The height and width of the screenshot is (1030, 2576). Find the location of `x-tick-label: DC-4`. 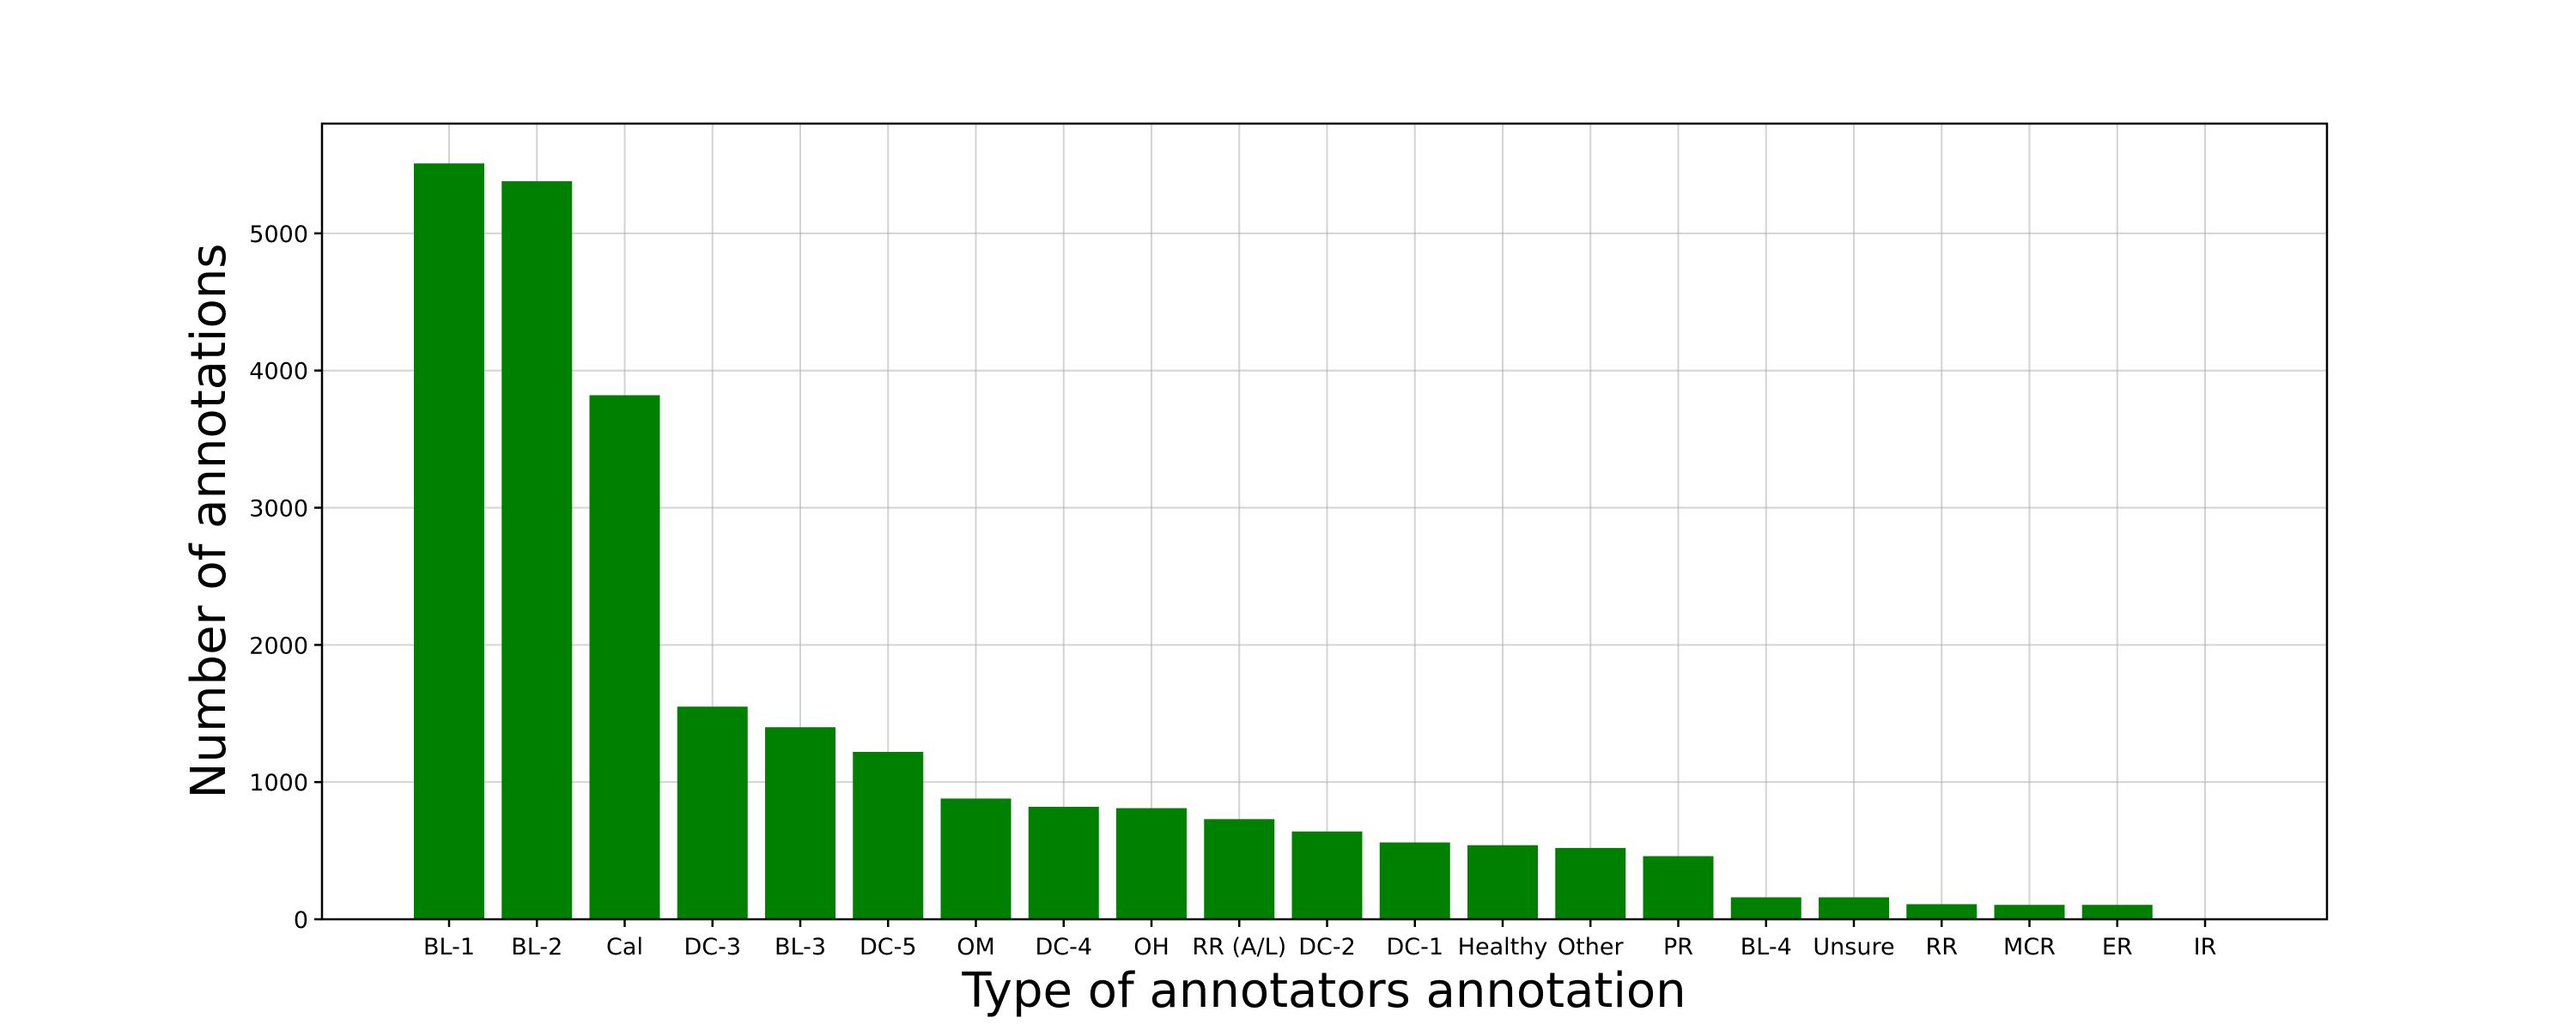

x-tick-label: DC-4 is located at coordinates (1063, 947).